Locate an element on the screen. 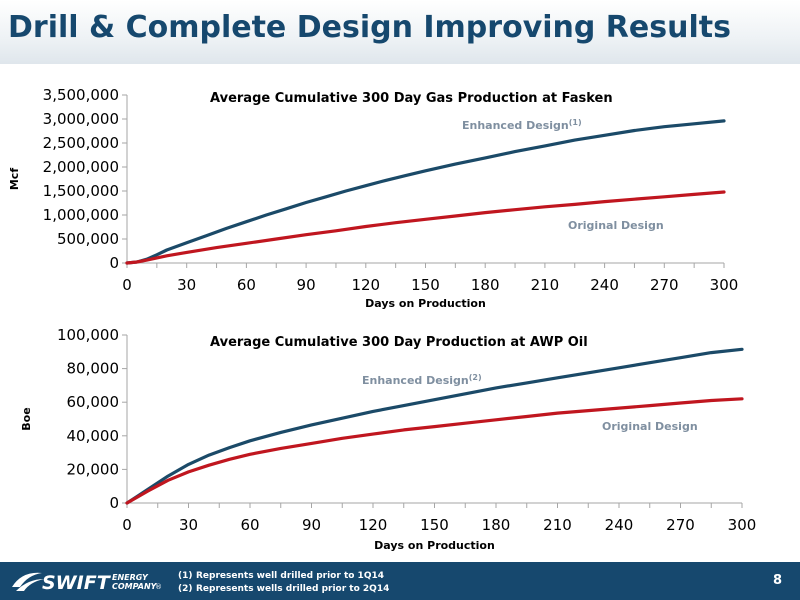 Image resolution: width=800 pixels, height=600 pixels. logo-text-sub2: COMPANY is located at coordinates (135, 586).